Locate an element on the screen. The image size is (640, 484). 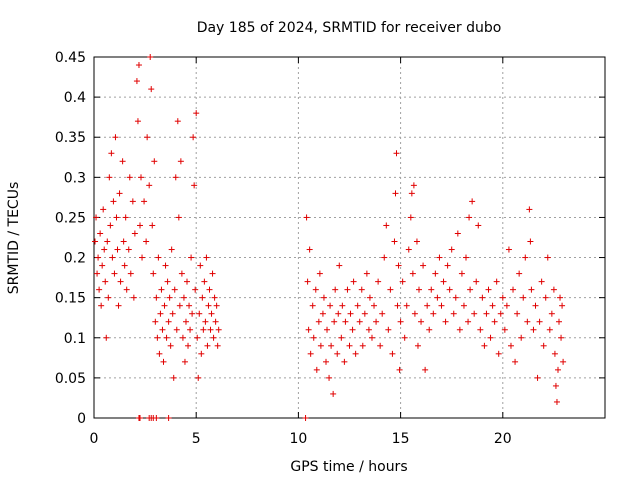
y-tick-label: 0.25 is located at coordinates (70, 218).